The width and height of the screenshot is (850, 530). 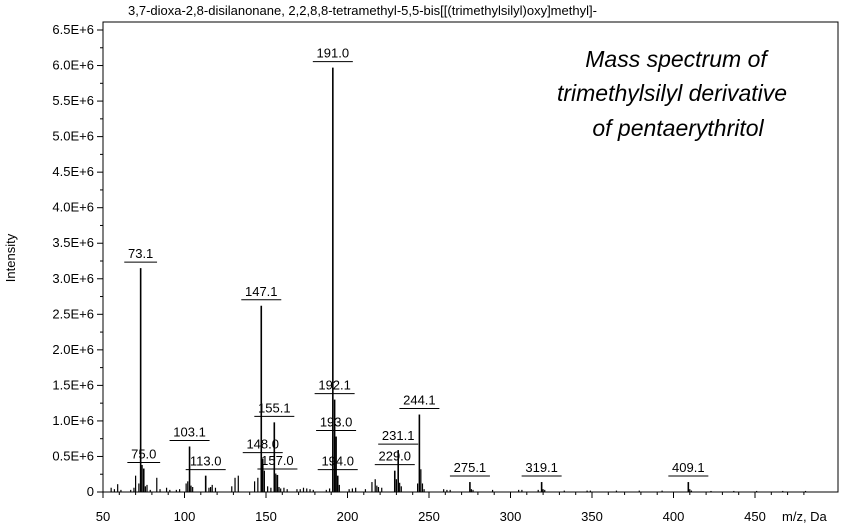 What do you see at coordinates (688, 467) in the screenshot?
I see `peak-label: 409.1` at bounding box center [688, 467].